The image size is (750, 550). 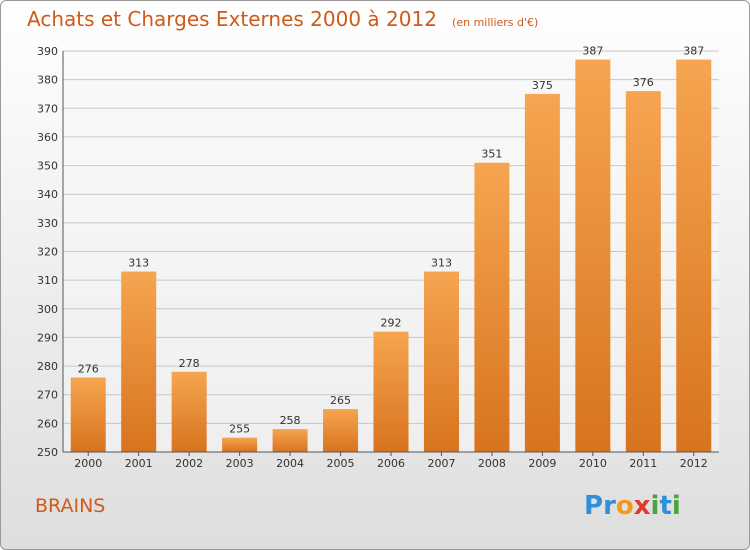 I want to click on x-tick-label: 2004, so click(x=290, y=463).